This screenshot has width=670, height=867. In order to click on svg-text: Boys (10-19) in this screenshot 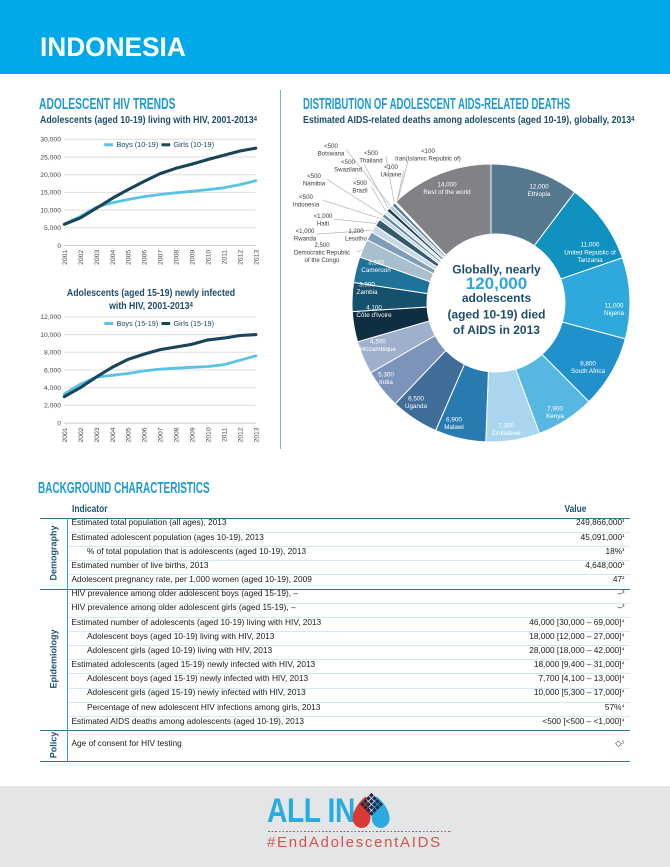, I will do `click(138, 144)`.